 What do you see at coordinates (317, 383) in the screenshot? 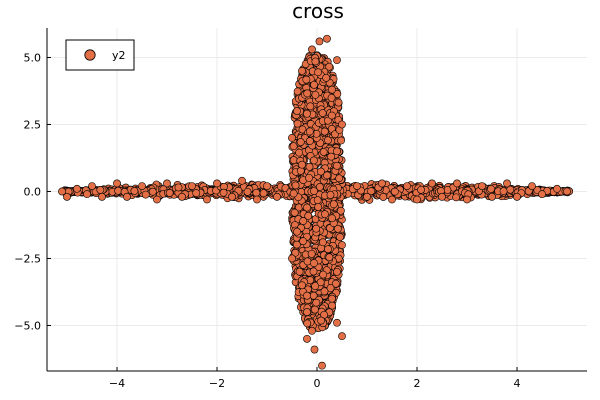
I see `x-tick-label: 0` at bounding box center [317, 383].